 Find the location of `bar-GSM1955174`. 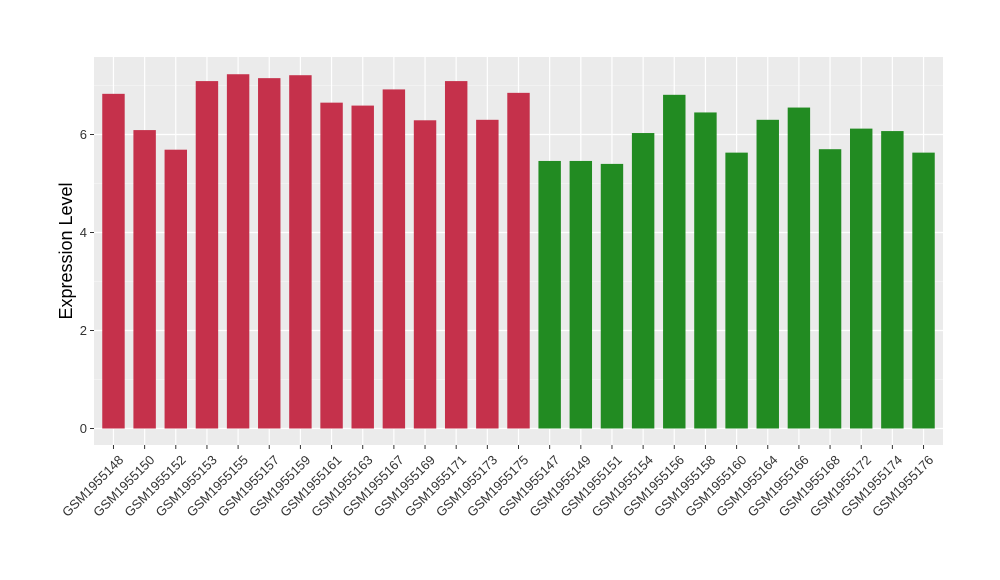

bar-GSM1955174 is located at coordinates (892, 280).